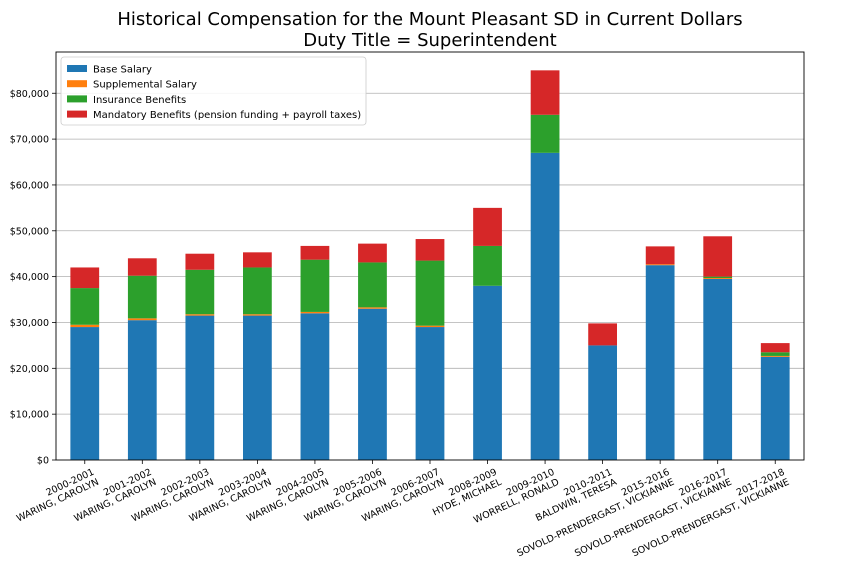 The width and height of the screenshot is (864, 580). What do you see at coordinates (29, 94) in the screenshot?
I see `y-tick-label: $80,000` at bounding box center [29, 94].